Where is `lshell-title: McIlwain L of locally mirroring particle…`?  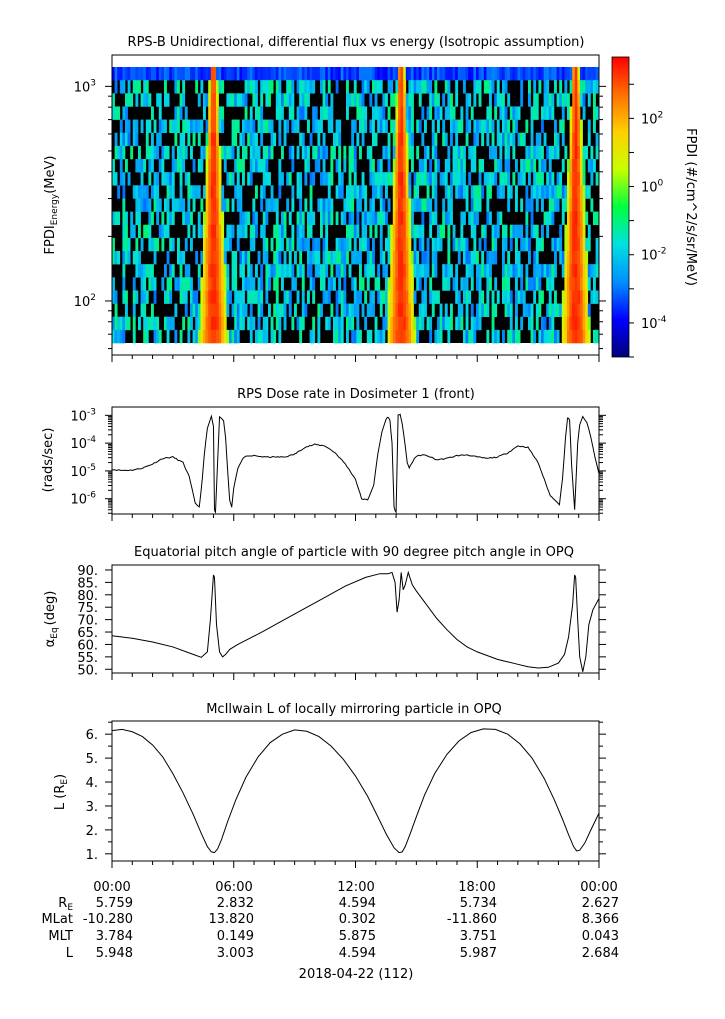
lshell-title: McIlwain L of locally mirroring particle… is located at coordinates (354, 709).